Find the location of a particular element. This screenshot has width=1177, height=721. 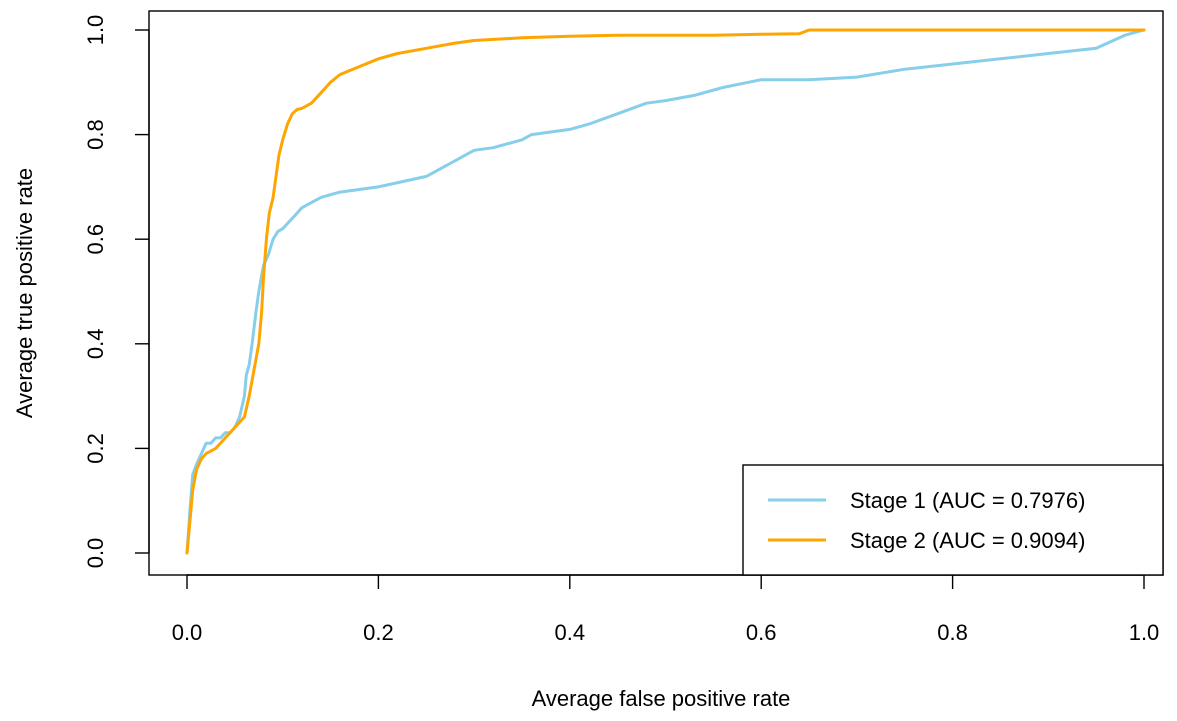

legend-label-stage1: Stage 1 (AUC = 0.7976) is located at coordinates (967, 500).